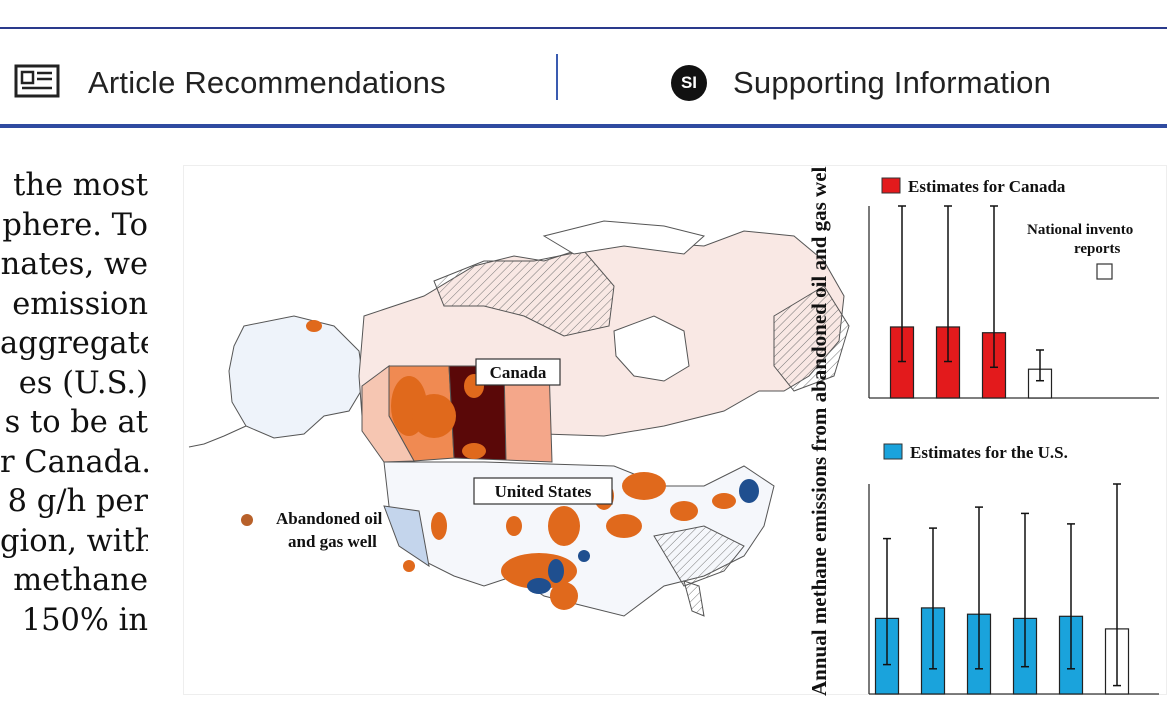 This screenshot has width=1167, height=706. What do you see at coordinates (651, 348) in the screenshot?
I see `hudson-bay` at bounding box center [651, 348].